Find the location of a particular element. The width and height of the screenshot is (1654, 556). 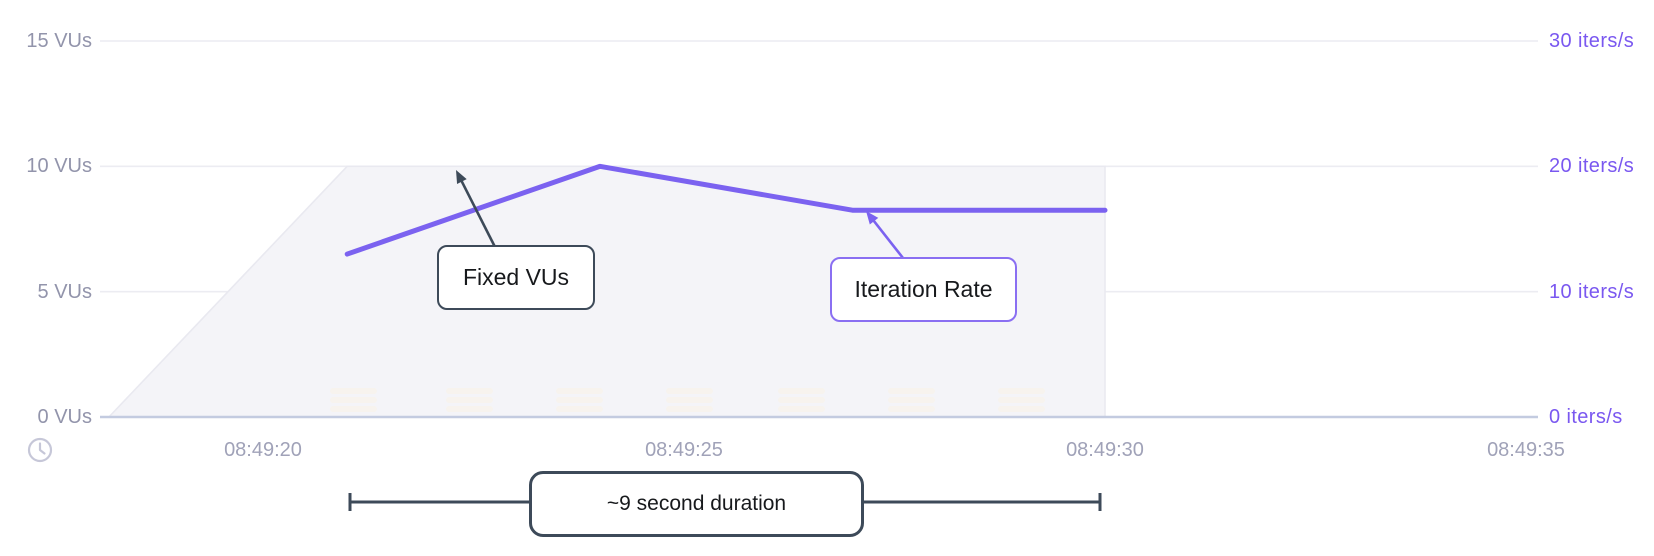

fixed-vus-callout-label: Fixed VUs is located at coordinates (516, 277).